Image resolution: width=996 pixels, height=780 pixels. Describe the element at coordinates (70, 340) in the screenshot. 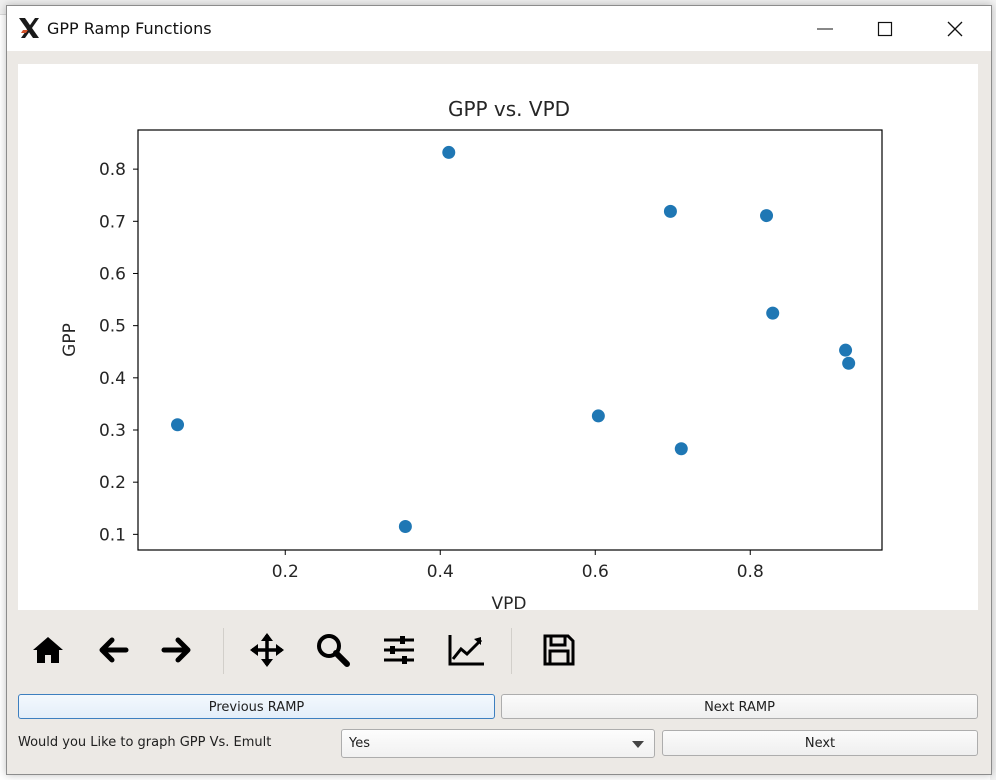

I see `y-axis-label: GPP` at that location.